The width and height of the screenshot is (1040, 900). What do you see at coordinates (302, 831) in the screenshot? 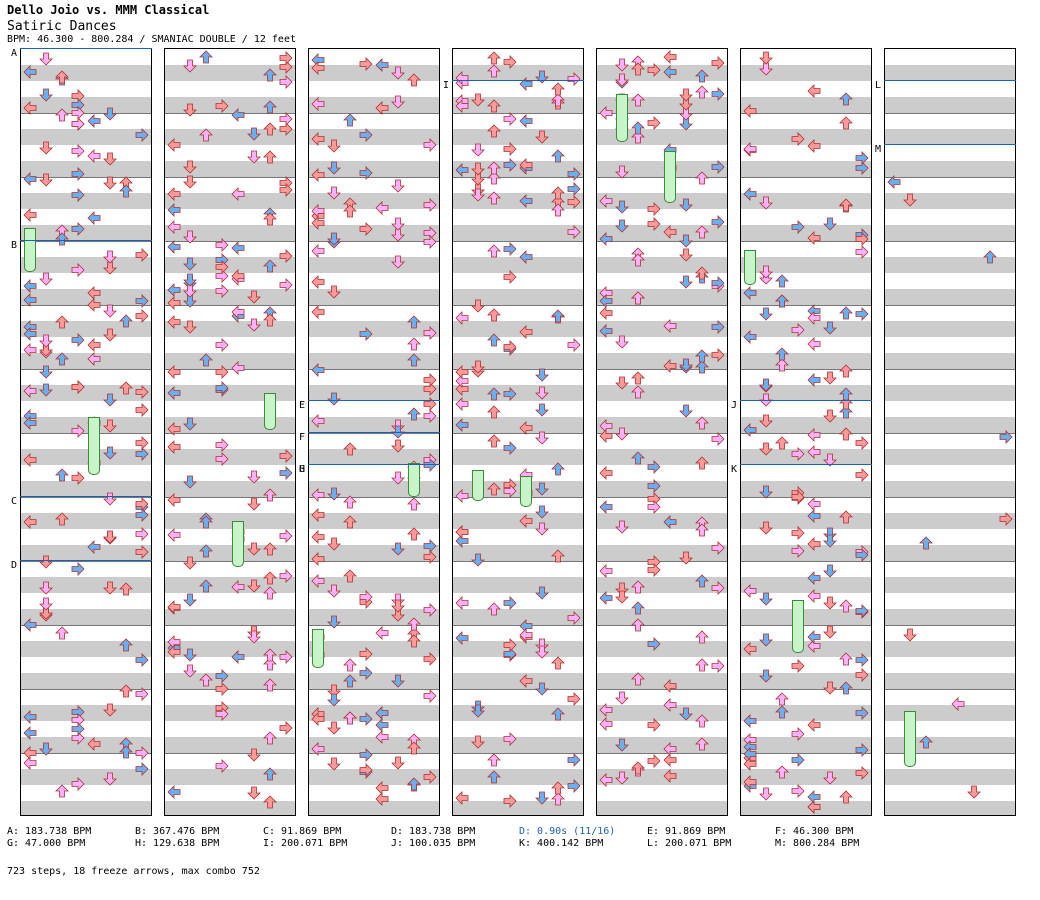
I see `bpm-legend-c: C: 91.869 BPM` at bounding box center [302, 831].